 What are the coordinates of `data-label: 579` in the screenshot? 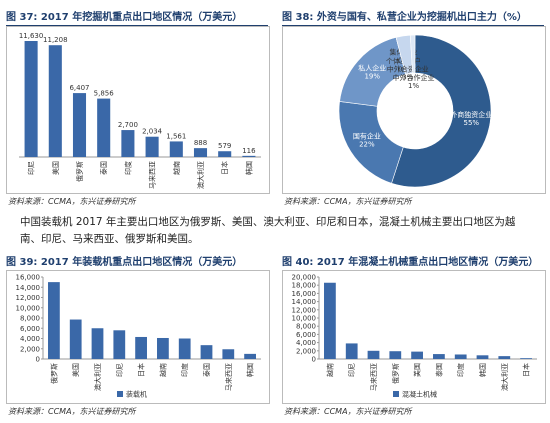 It's located at (224, 146).